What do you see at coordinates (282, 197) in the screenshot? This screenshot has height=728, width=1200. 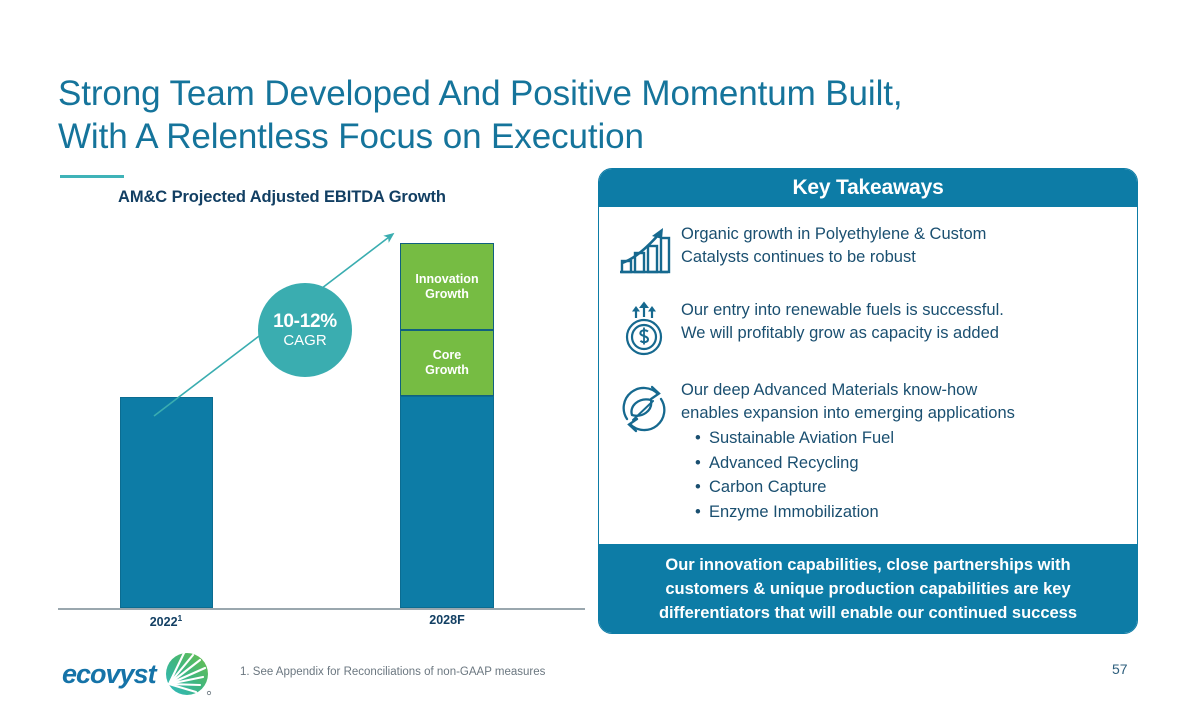 I see `chart-title: AM&C Projected Adjusted EBITDA Growth` at bounding box center [282, 197].